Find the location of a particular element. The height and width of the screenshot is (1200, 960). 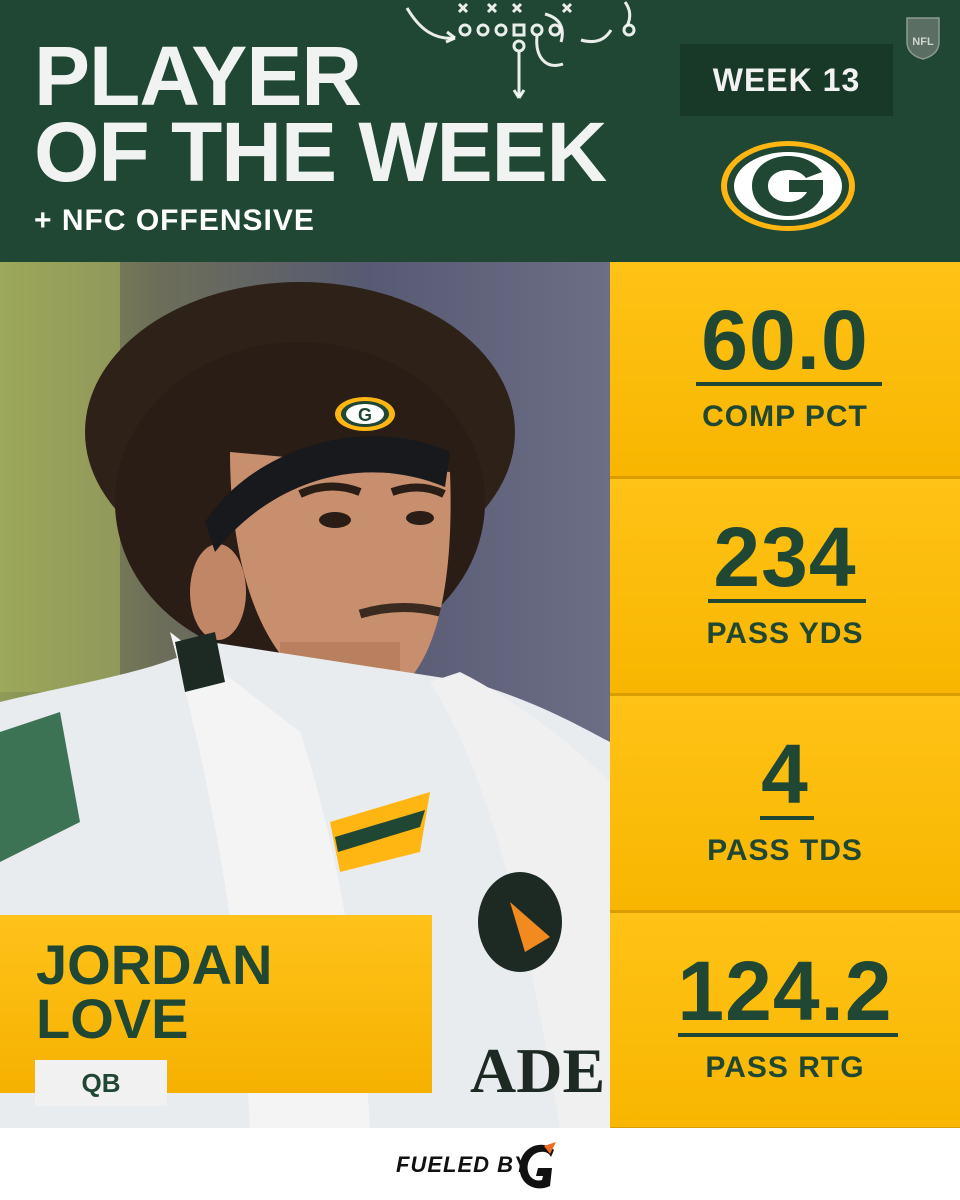

player-first-name: JORDAN is located at coordinates (154, 964).